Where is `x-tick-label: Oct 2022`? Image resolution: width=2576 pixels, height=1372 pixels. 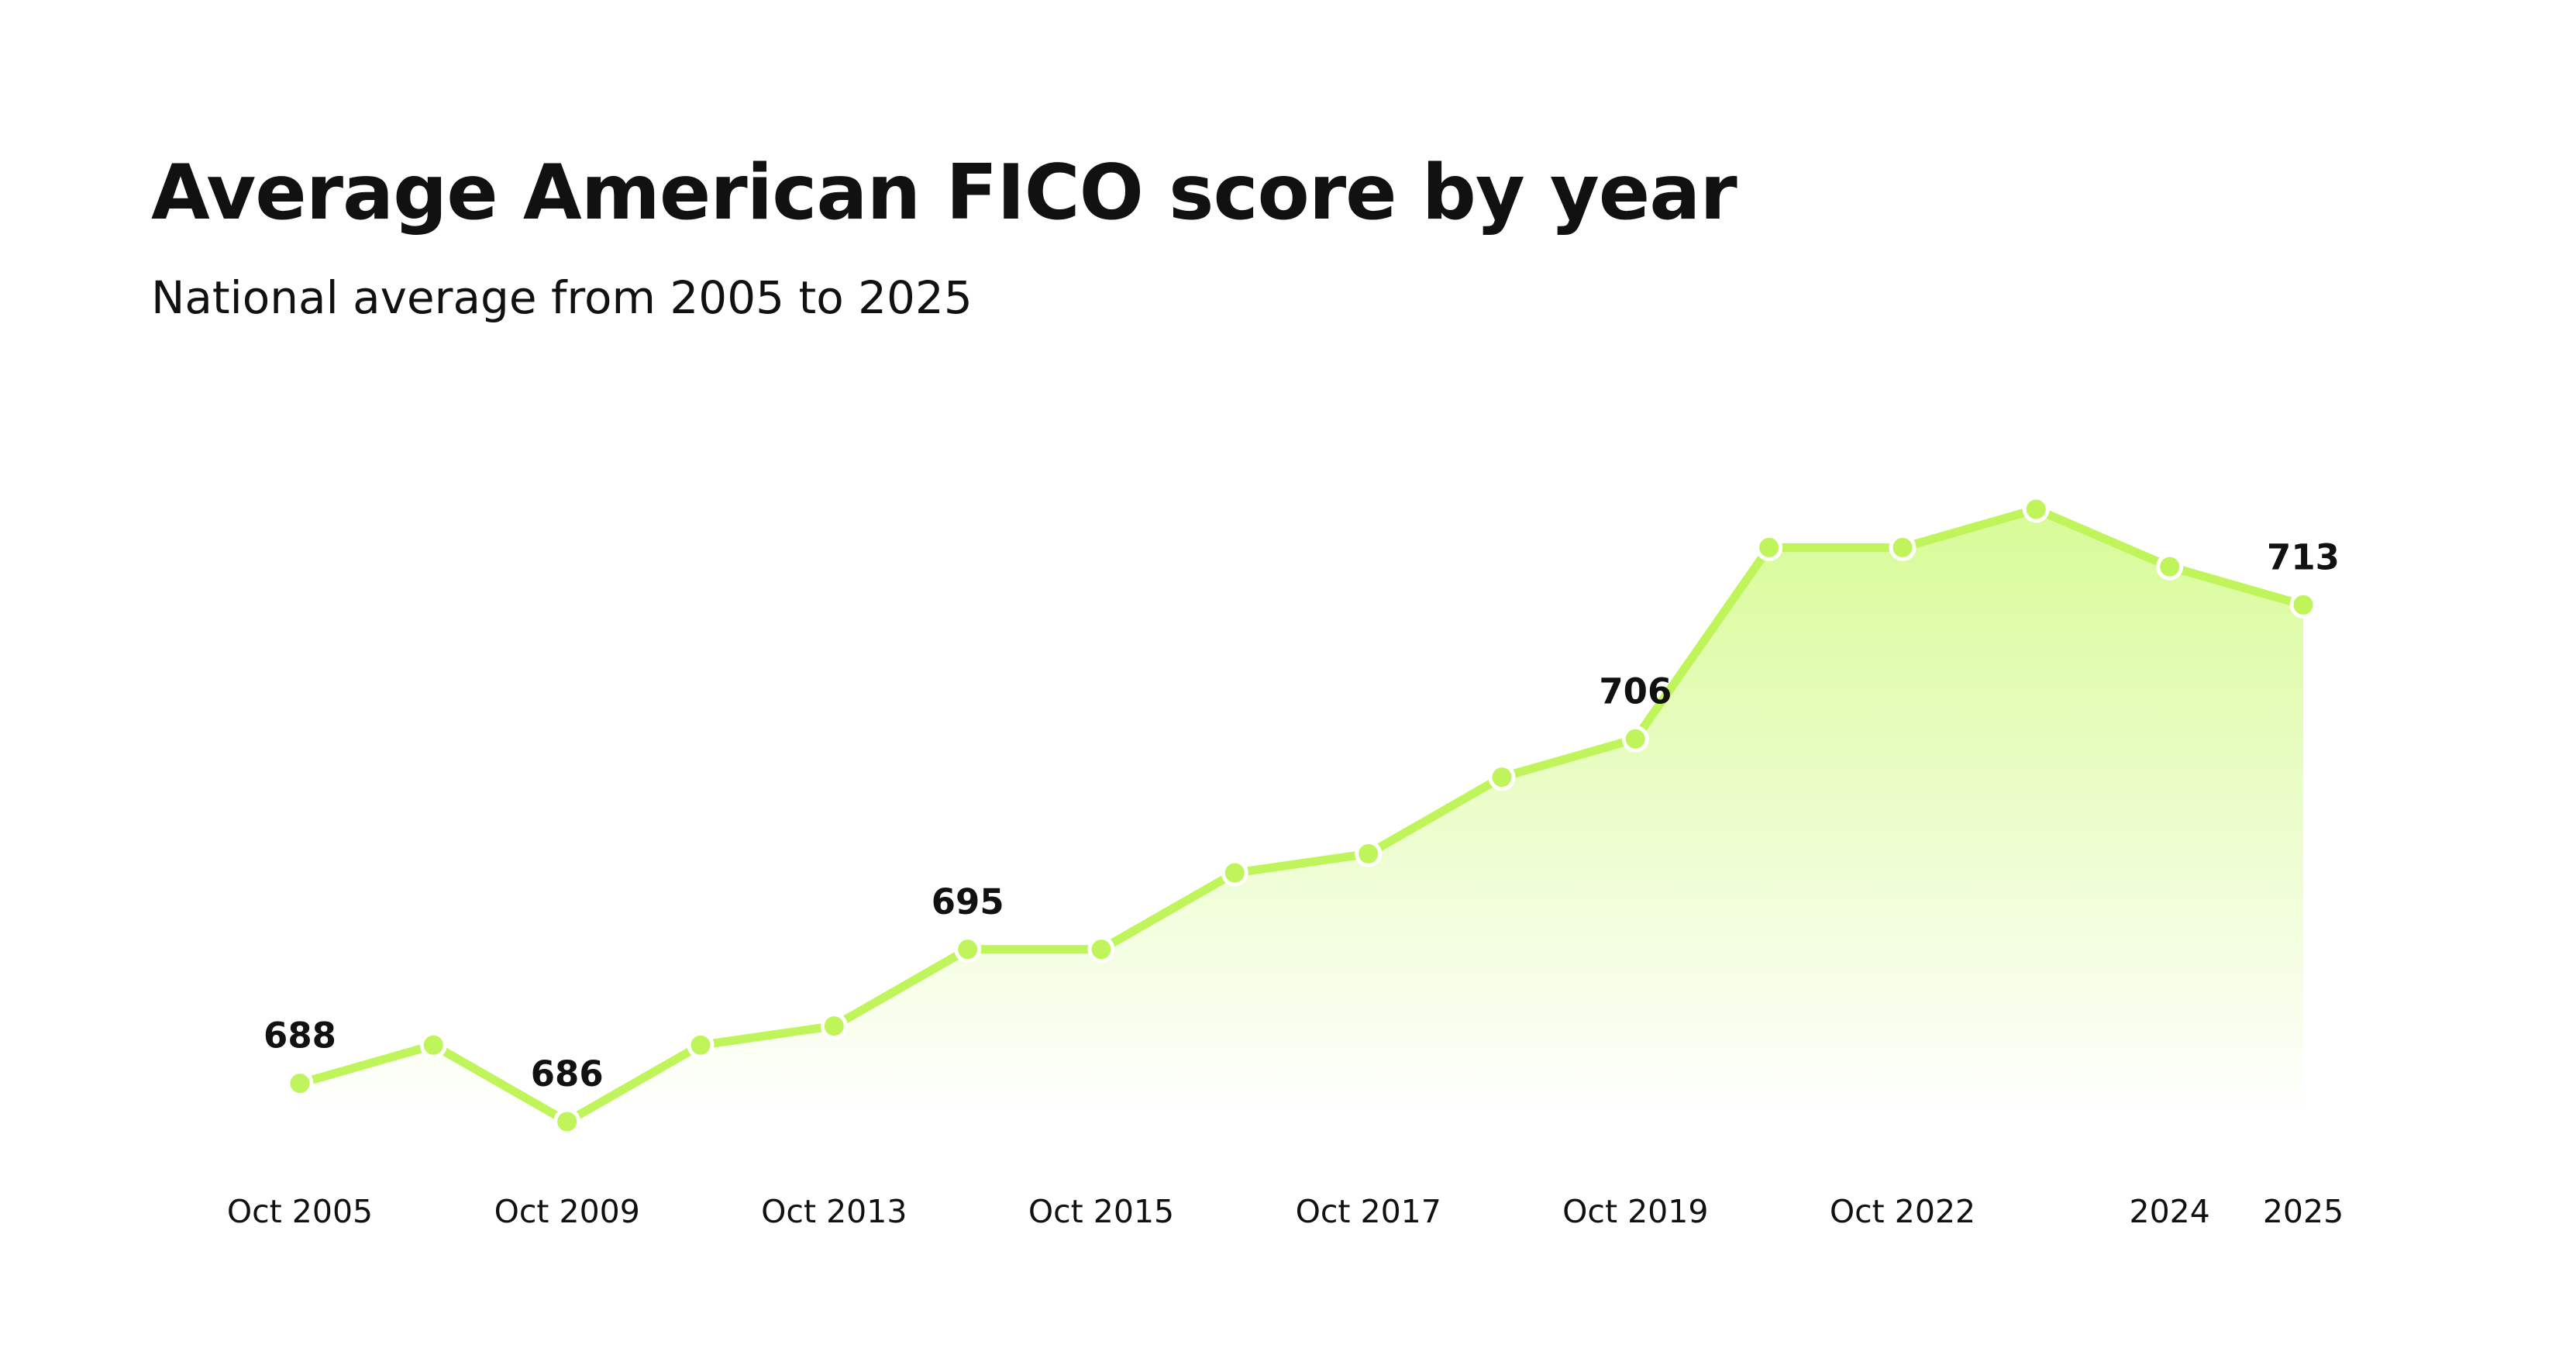 x-tick-label: Oct 2022 is located at coordinates (1902, 1212).